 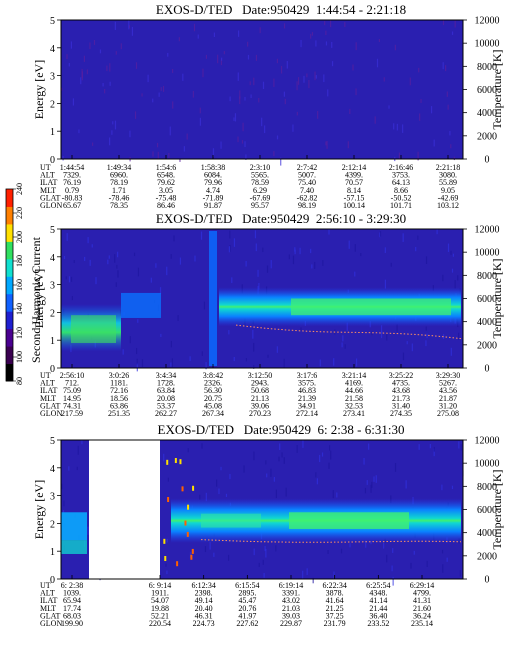 I want to click on y2-tick-label: 4000, so click(x=487, y=113).